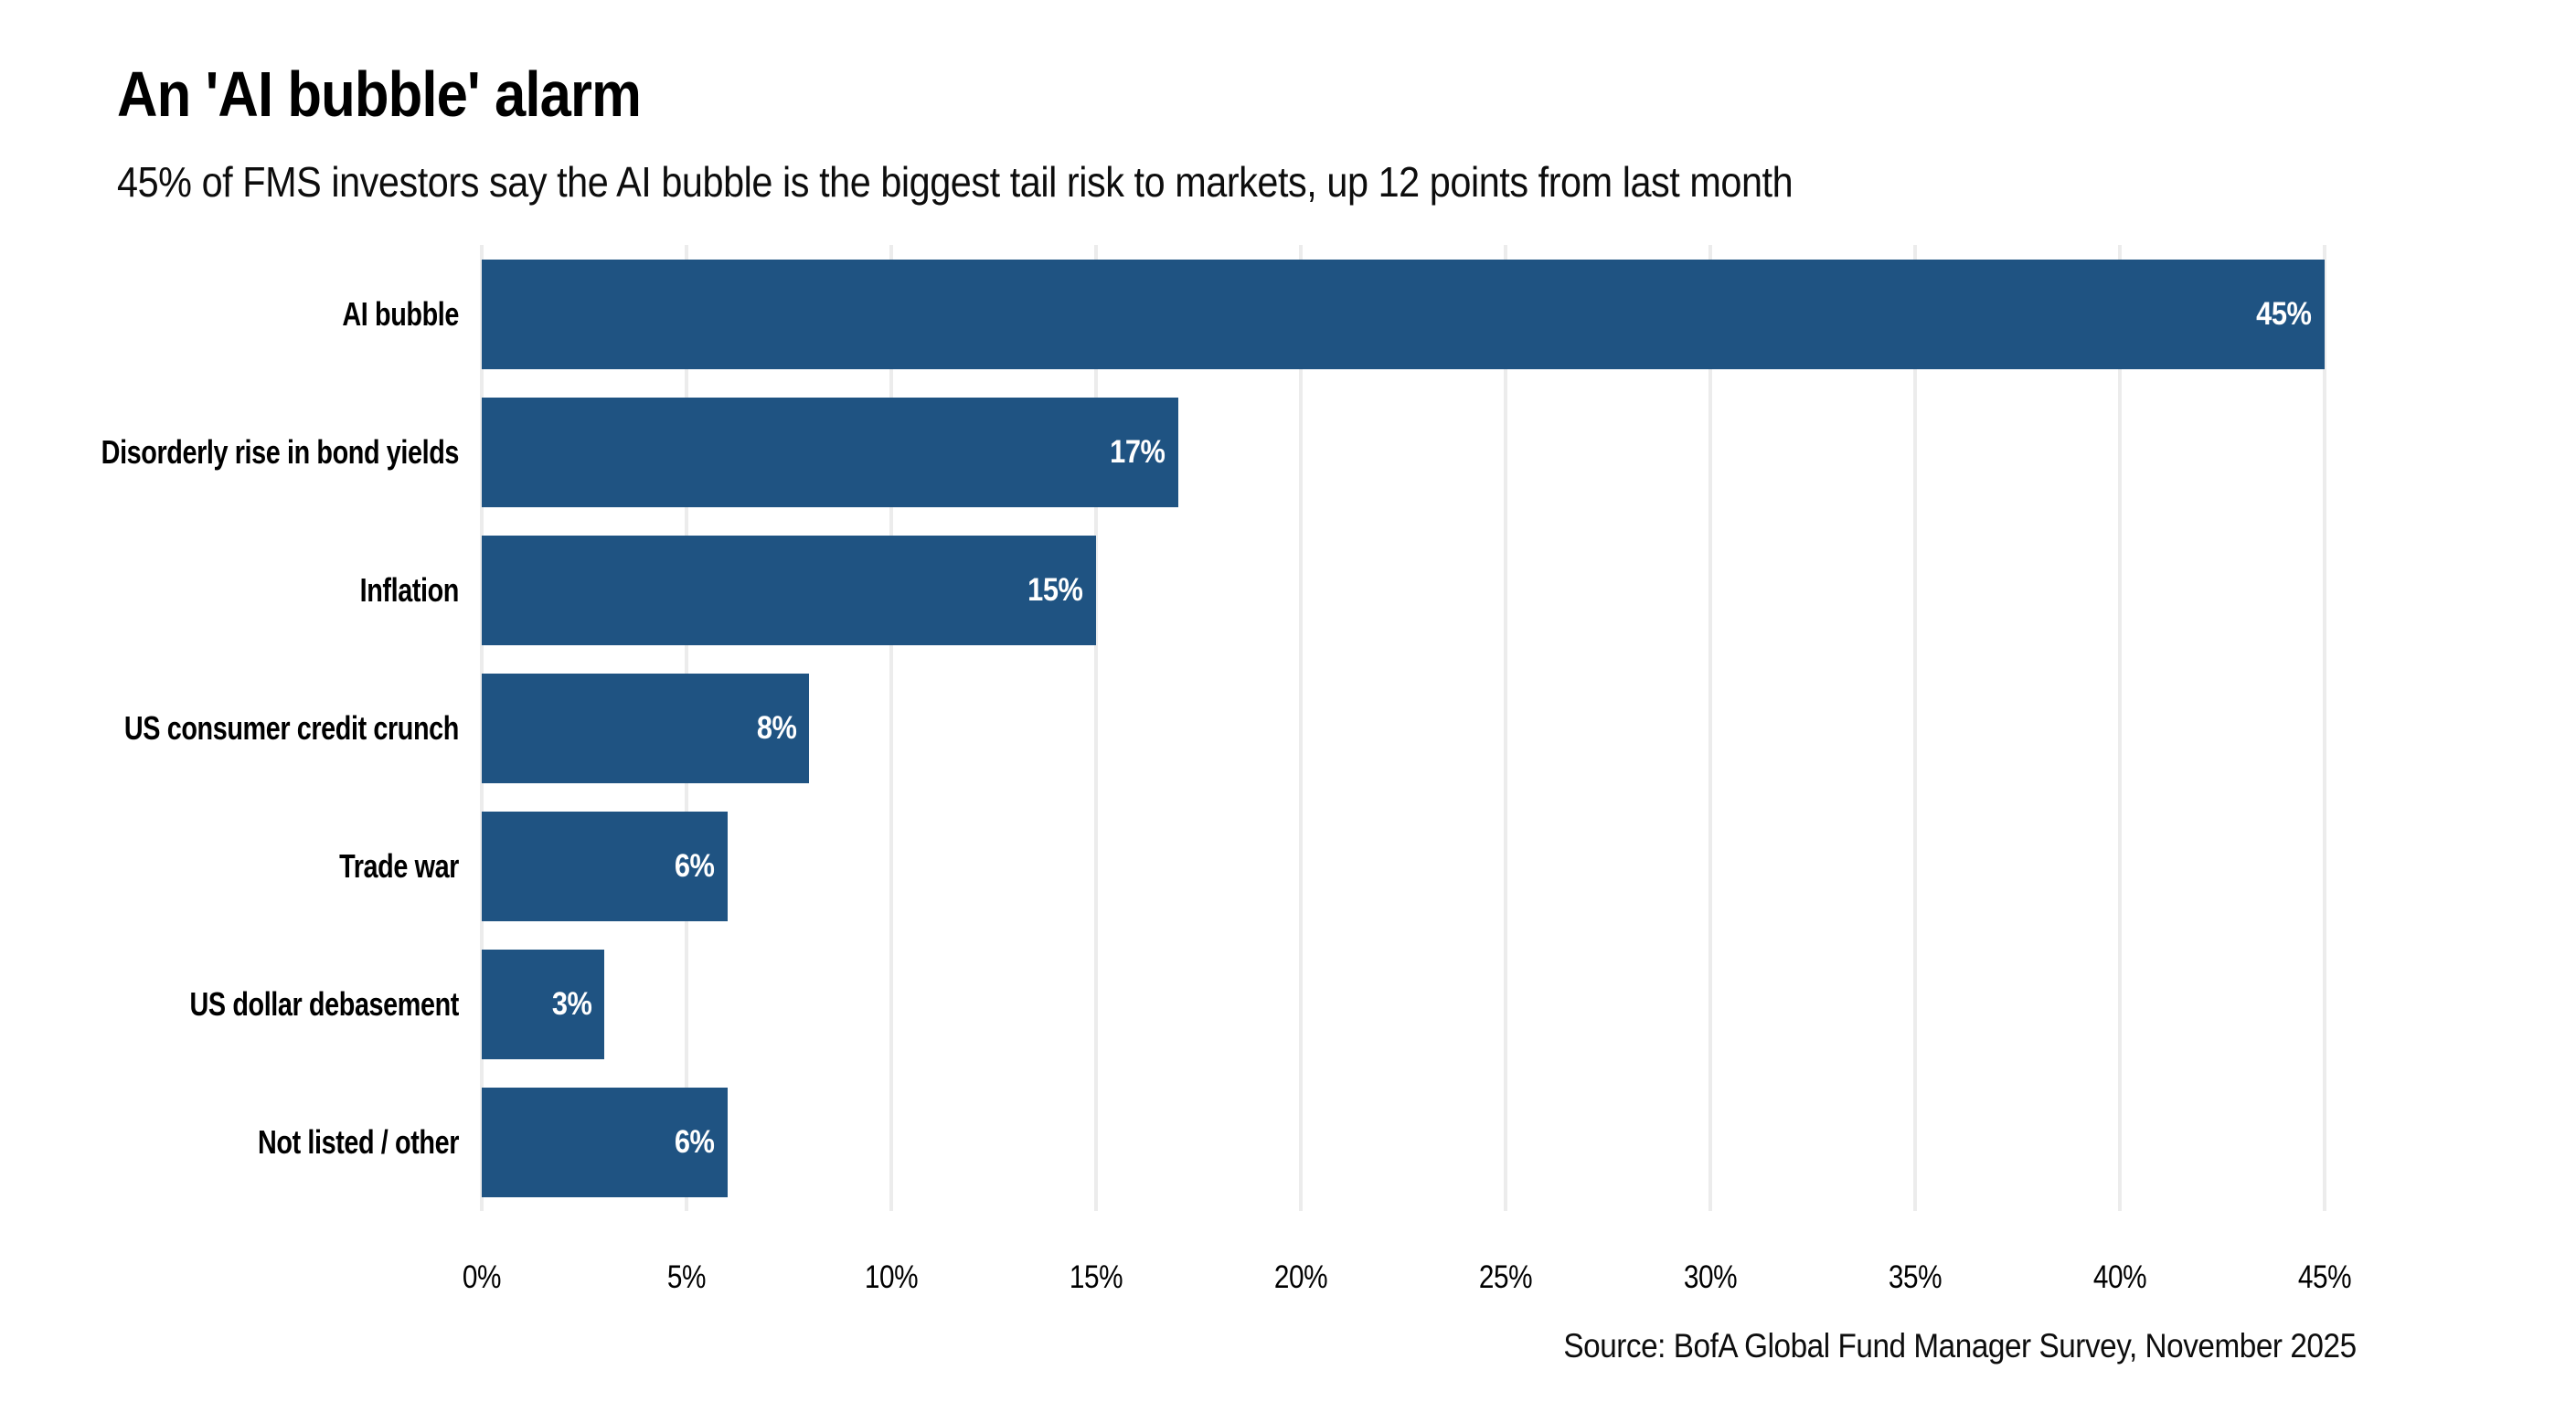  I want to click on bar-disorderly-rise-in-bond-yields: 17%, so click(830, 452).